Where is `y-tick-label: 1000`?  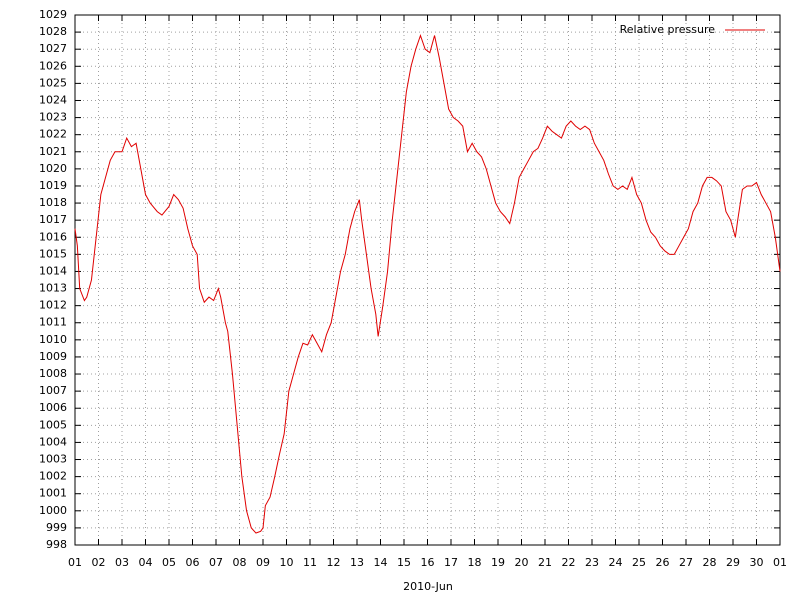
y-tick-label: 1000 is located at coordinates (53, 510).